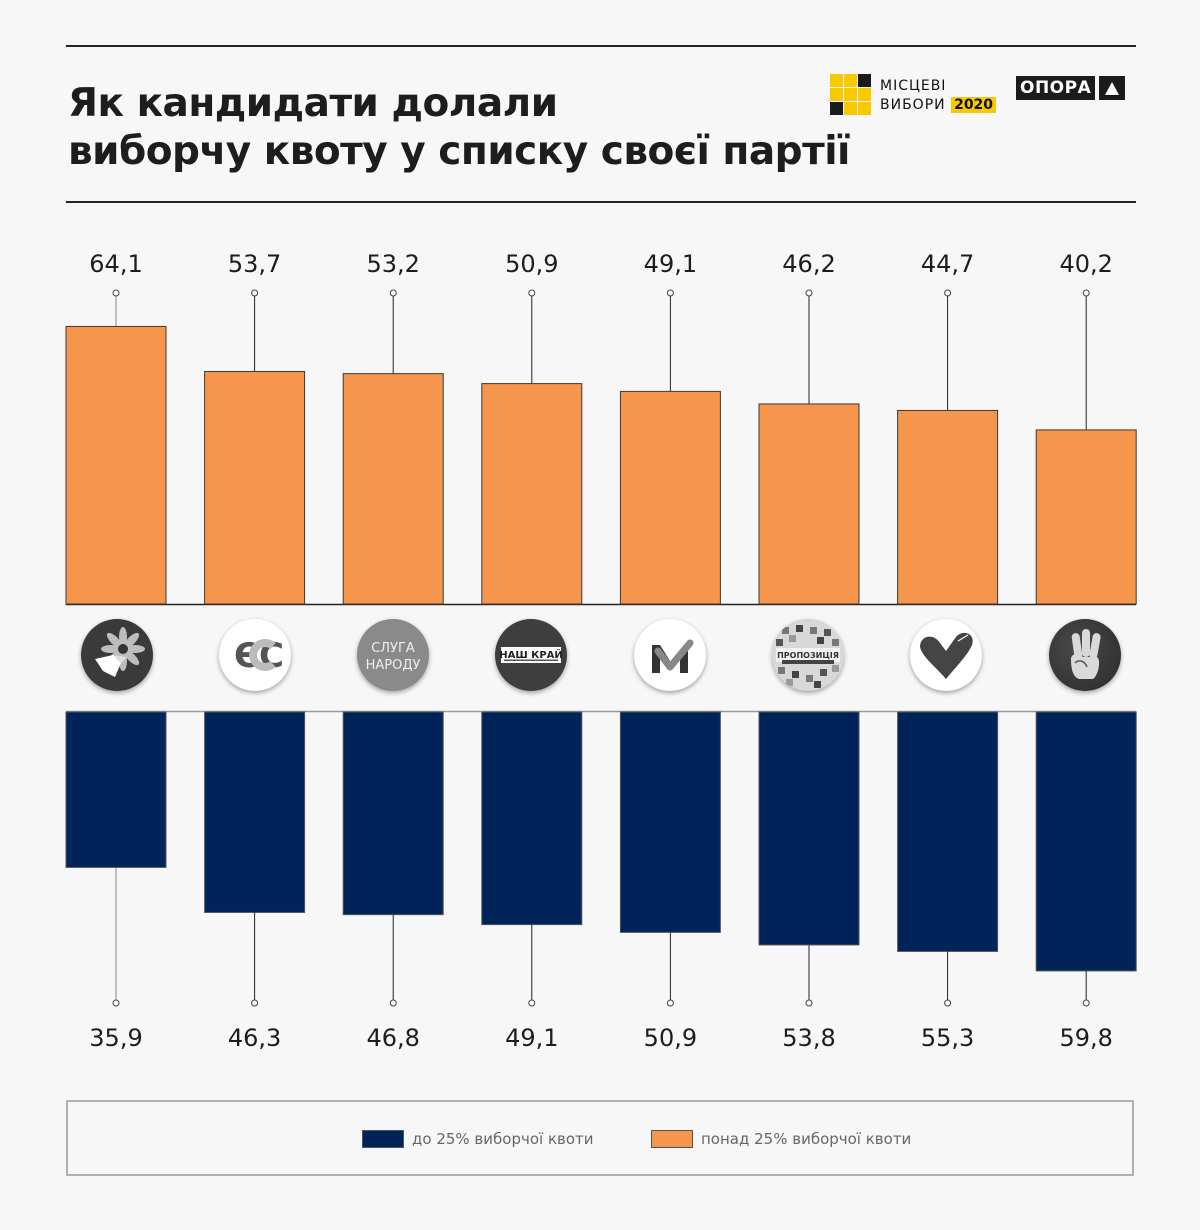  What do you see at coordinates (938, 96) in the screenshot?
I see `mv-logo-text: МІСЦЕВІ ВИБОРИ 2020` at bounding box center [938, 96].